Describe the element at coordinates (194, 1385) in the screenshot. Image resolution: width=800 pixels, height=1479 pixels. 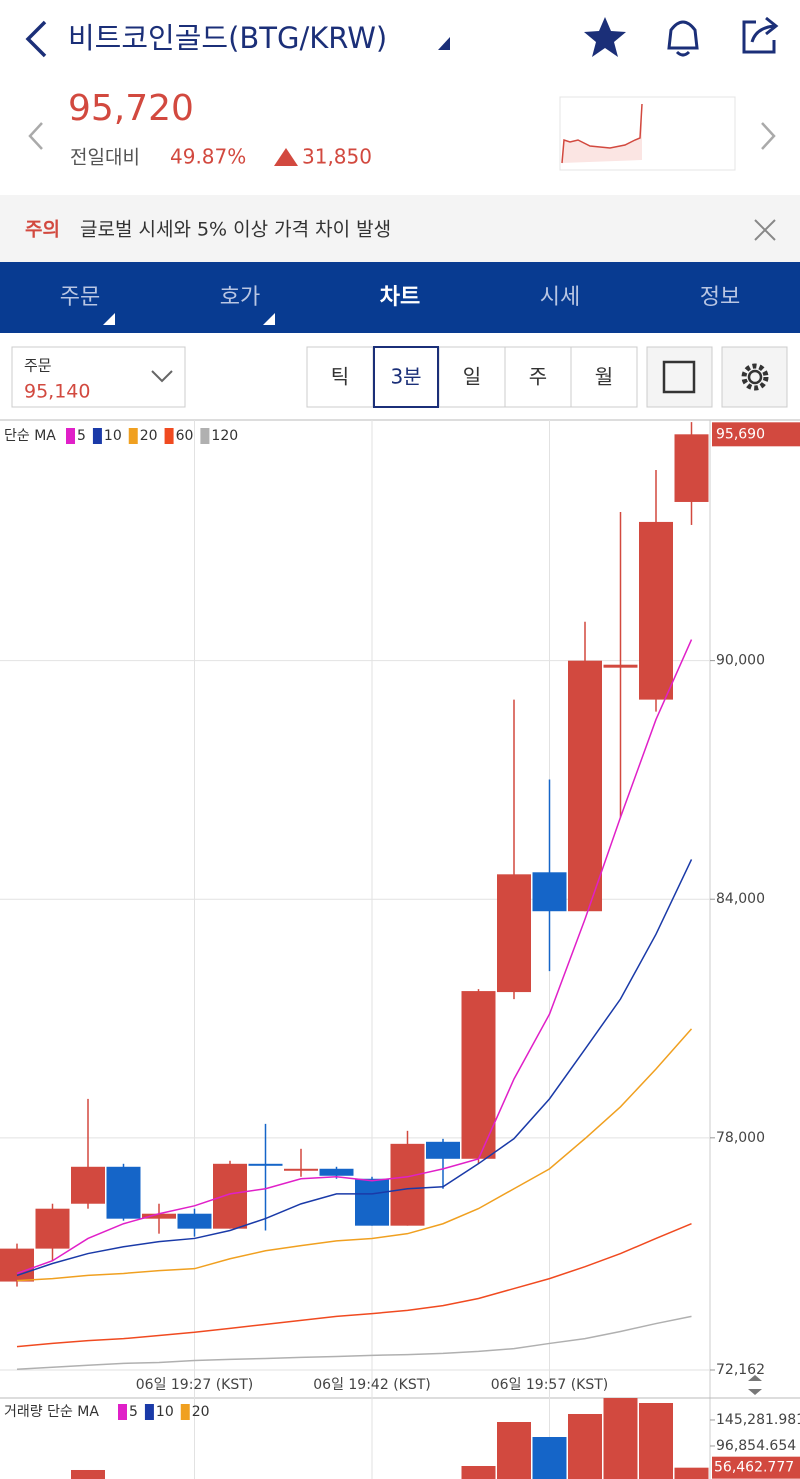
I see `x-tick-label: 06일 19:27 (KST)` at that location.